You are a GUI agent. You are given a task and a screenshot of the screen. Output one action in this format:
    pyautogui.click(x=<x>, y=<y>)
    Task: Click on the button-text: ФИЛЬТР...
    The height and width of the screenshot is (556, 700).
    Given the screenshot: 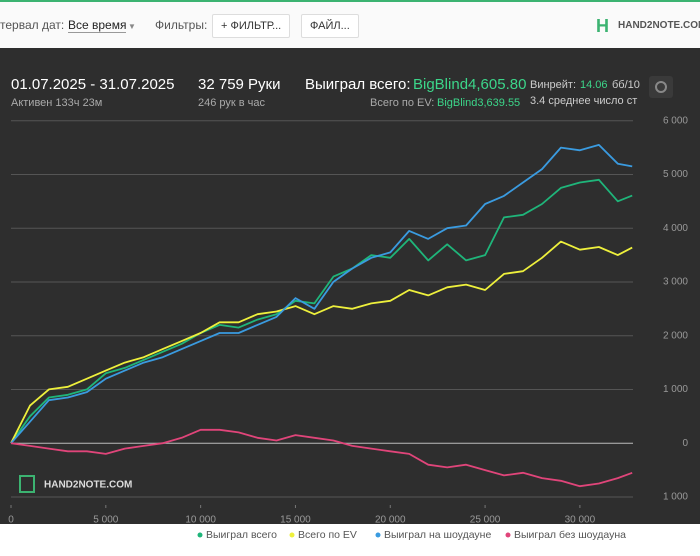 What is the action you would take?
    pyautogui.click(x=256, y=26)
    